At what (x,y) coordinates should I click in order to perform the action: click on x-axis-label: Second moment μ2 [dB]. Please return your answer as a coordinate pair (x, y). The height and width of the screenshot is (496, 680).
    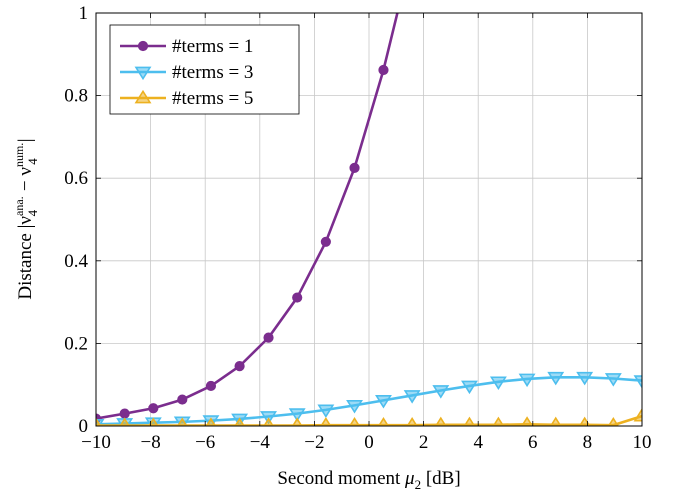
    Looking at the image, I should click on (368, 480).